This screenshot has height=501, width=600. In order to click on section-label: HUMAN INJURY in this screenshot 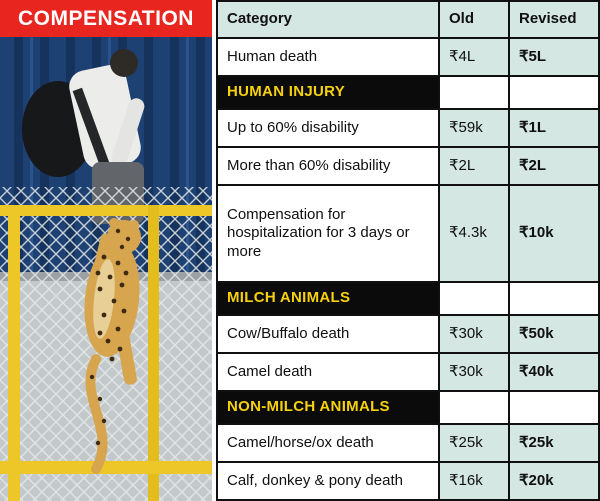, I will do `click(328, 92)`.